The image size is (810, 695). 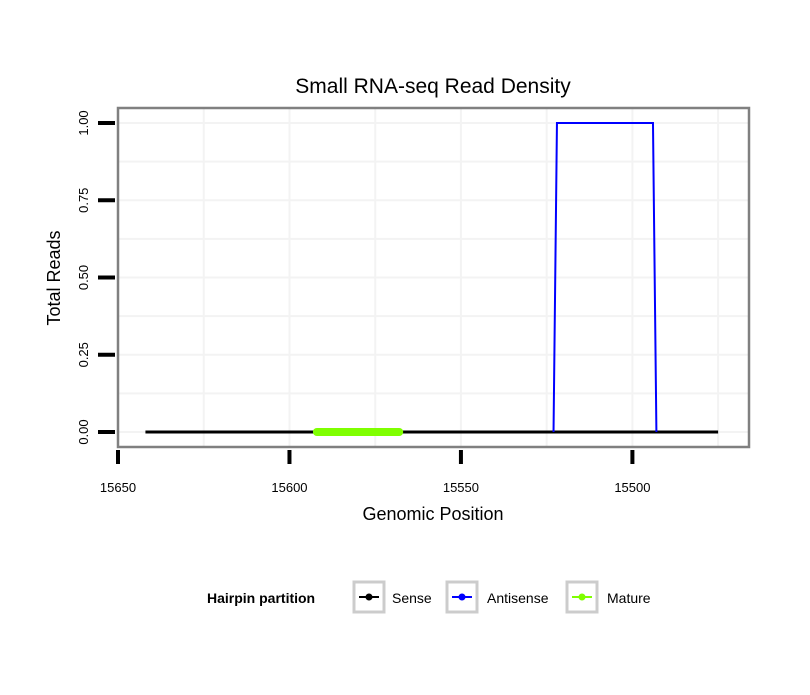 I want to click on y-axis: 0.00 0.25 0.50 0.75 1.00, so click(x=95, y=277).